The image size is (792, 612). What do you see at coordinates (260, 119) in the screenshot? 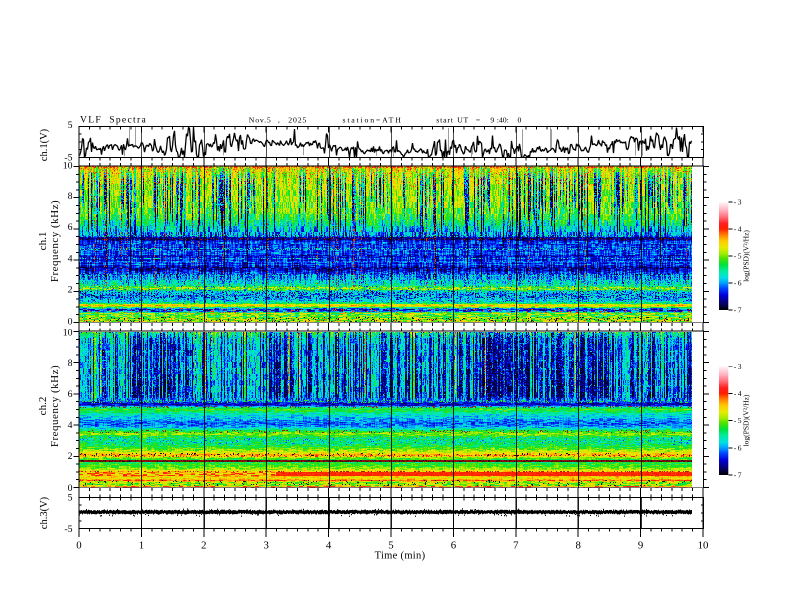
I see `svg-text: Nov.5` at bounding box center [260, 119].